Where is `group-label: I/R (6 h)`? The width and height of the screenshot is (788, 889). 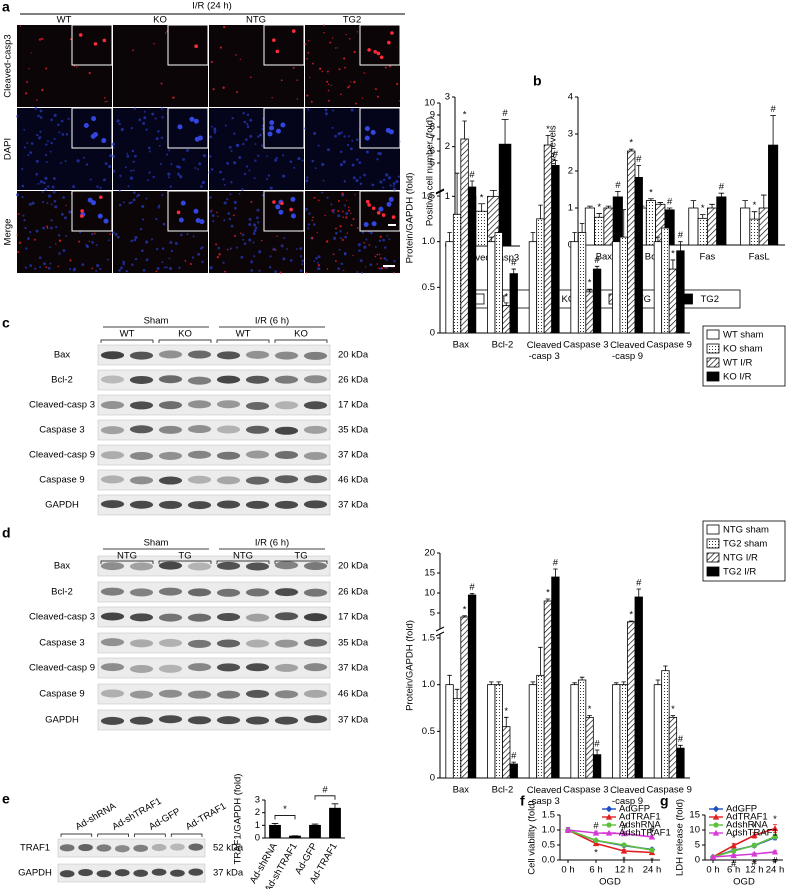 group-label: I/R (6 h) is located at coordinates (272, 321).